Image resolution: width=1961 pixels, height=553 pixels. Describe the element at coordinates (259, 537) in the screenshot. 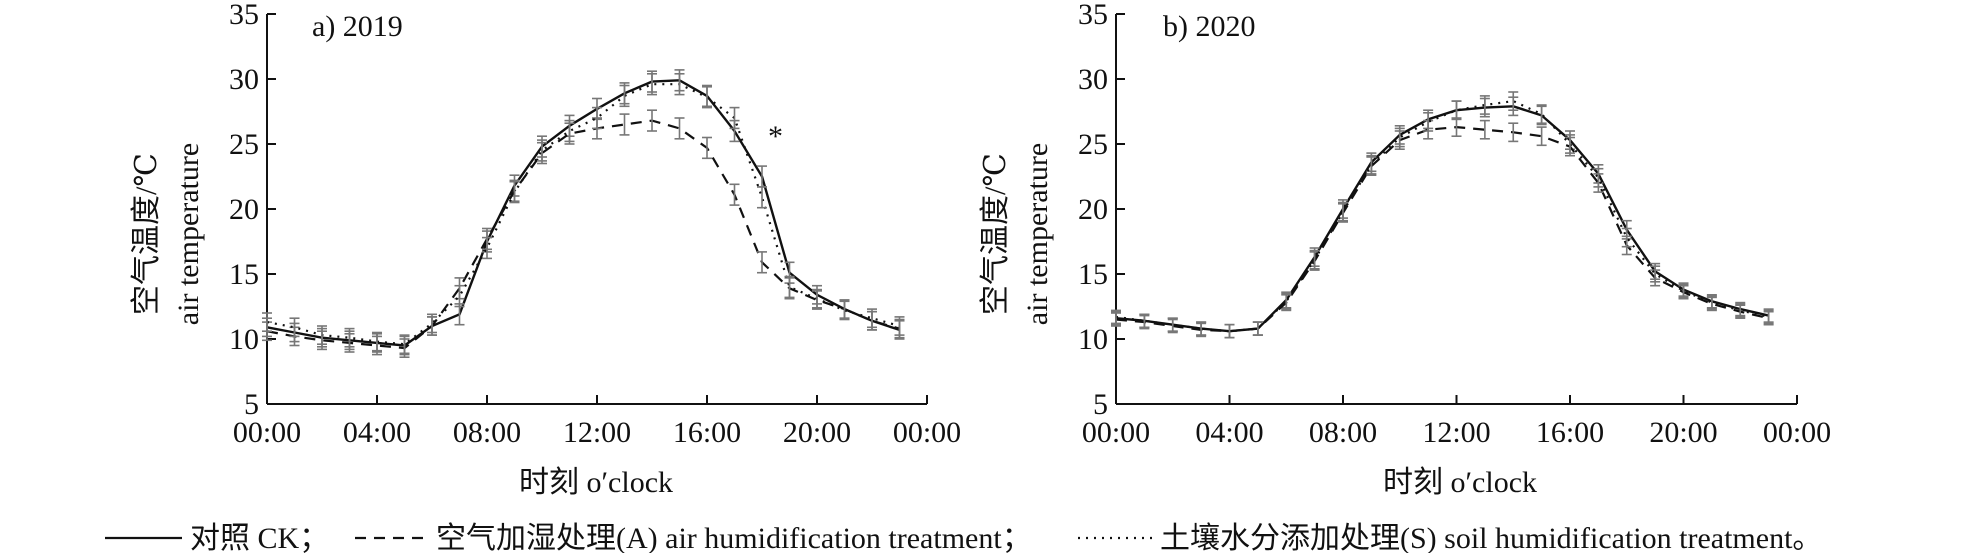

I see `legend-label-ck: 对照 CK；` at that location.